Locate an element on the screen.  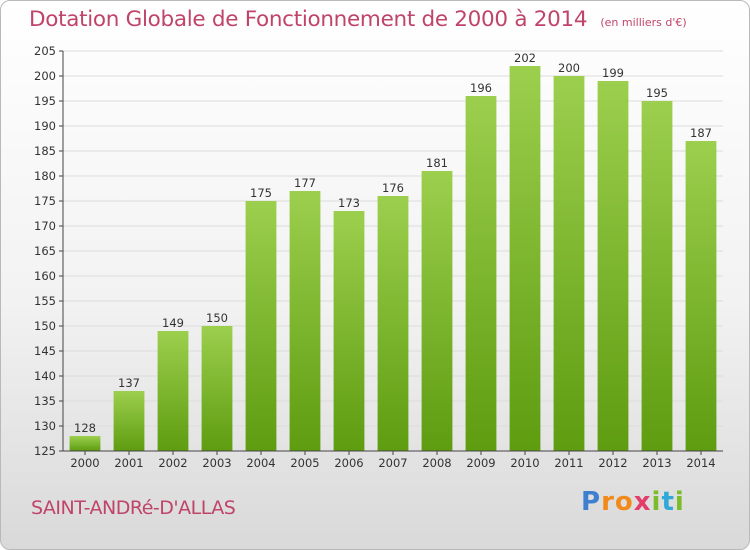
proxiti-logo: Proxiti is located at coordinates (633, 502).